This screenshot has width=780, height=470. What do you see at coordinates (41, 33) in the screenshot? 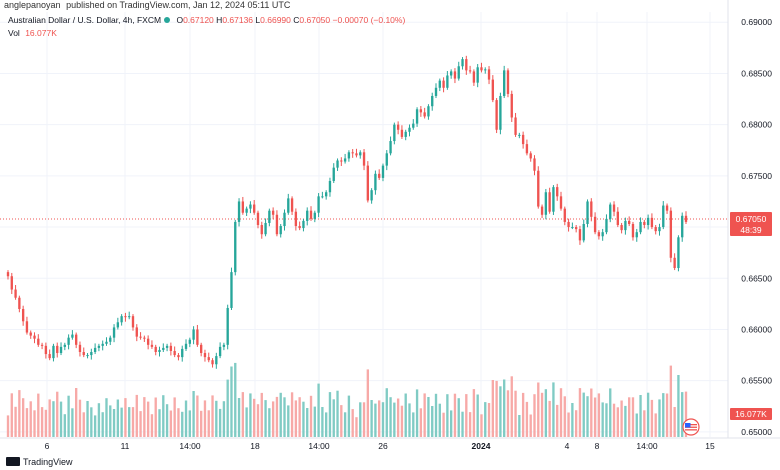
I see `volume-value: 16.077K` at bounding box center [41, 33].